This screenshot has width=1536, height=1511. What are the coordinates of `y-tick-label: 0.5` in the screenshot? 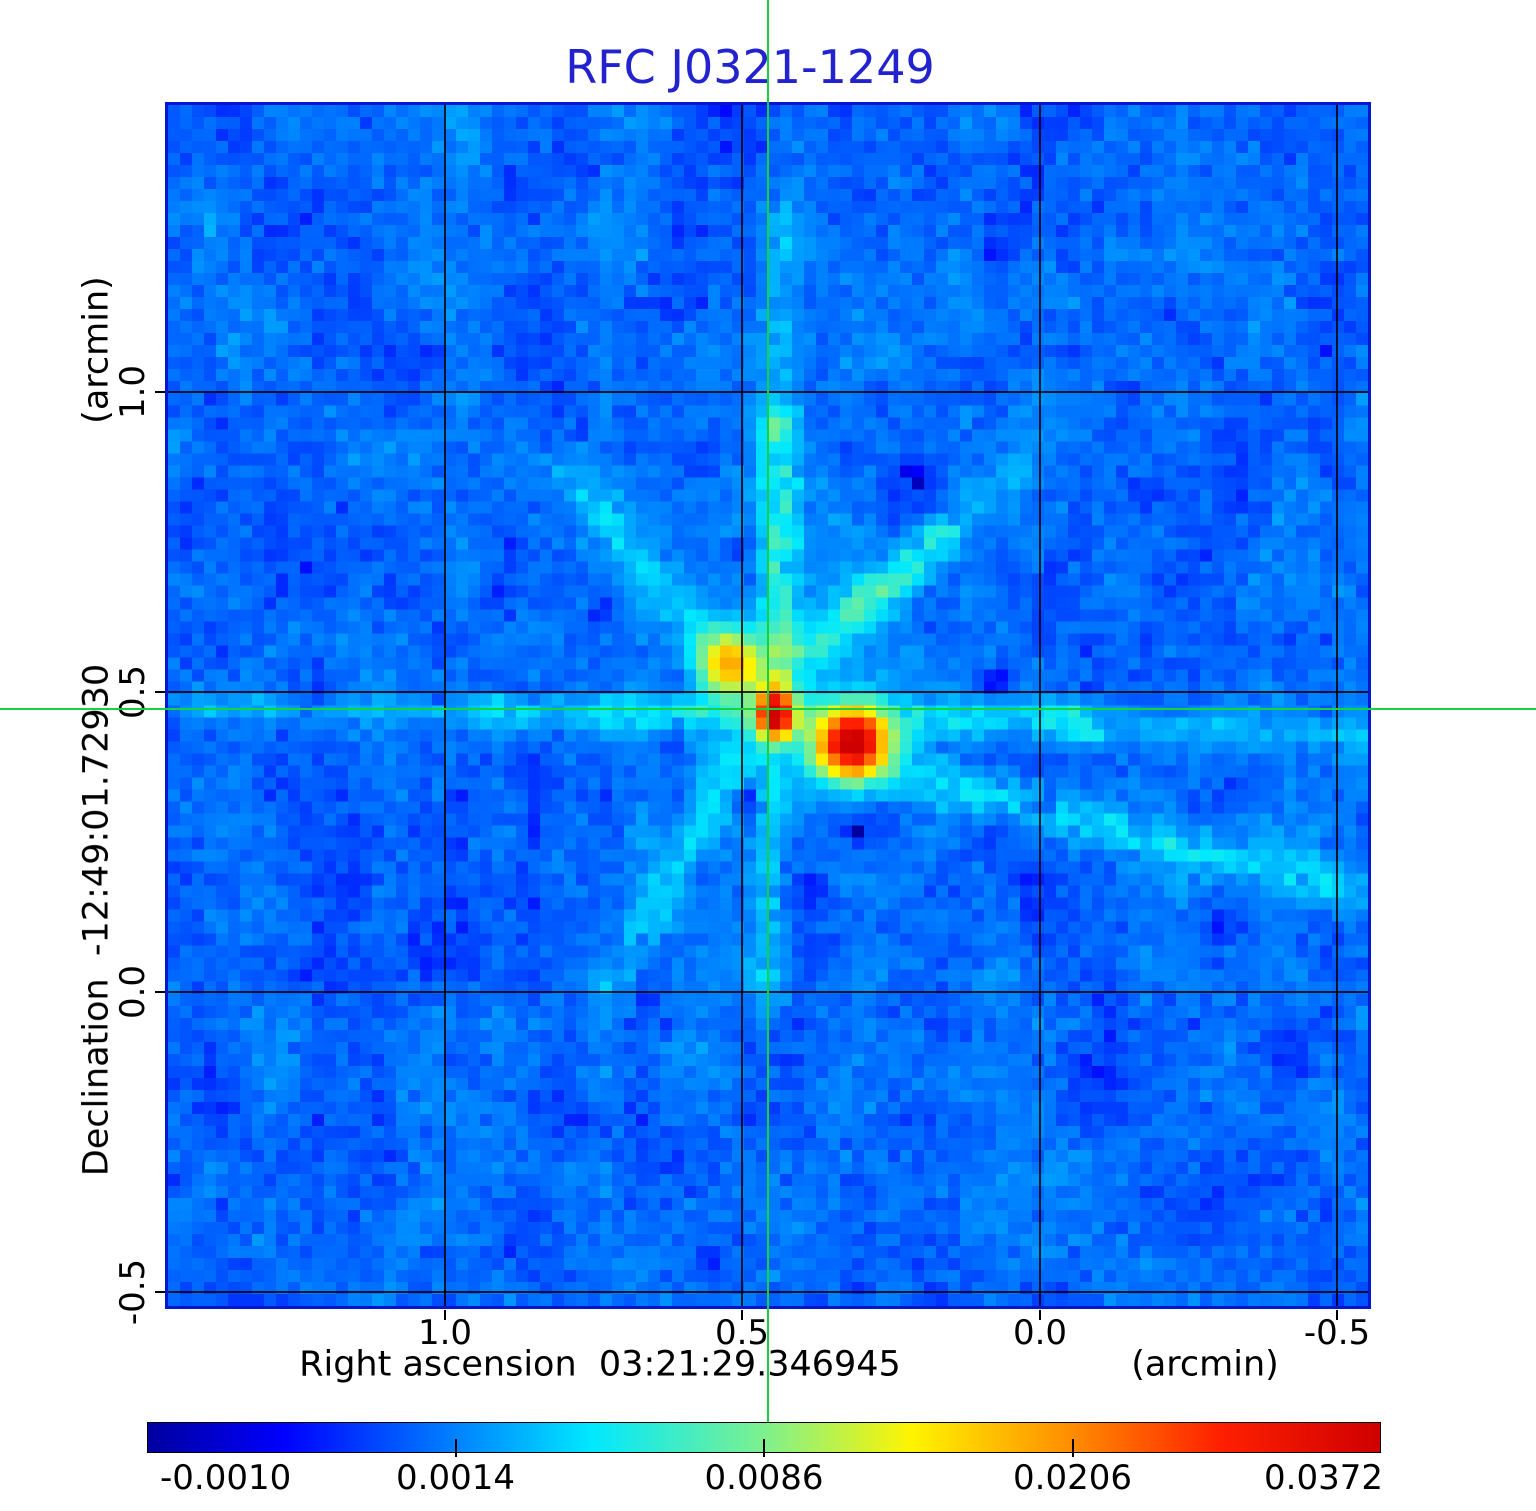 It's located at (133, 692).